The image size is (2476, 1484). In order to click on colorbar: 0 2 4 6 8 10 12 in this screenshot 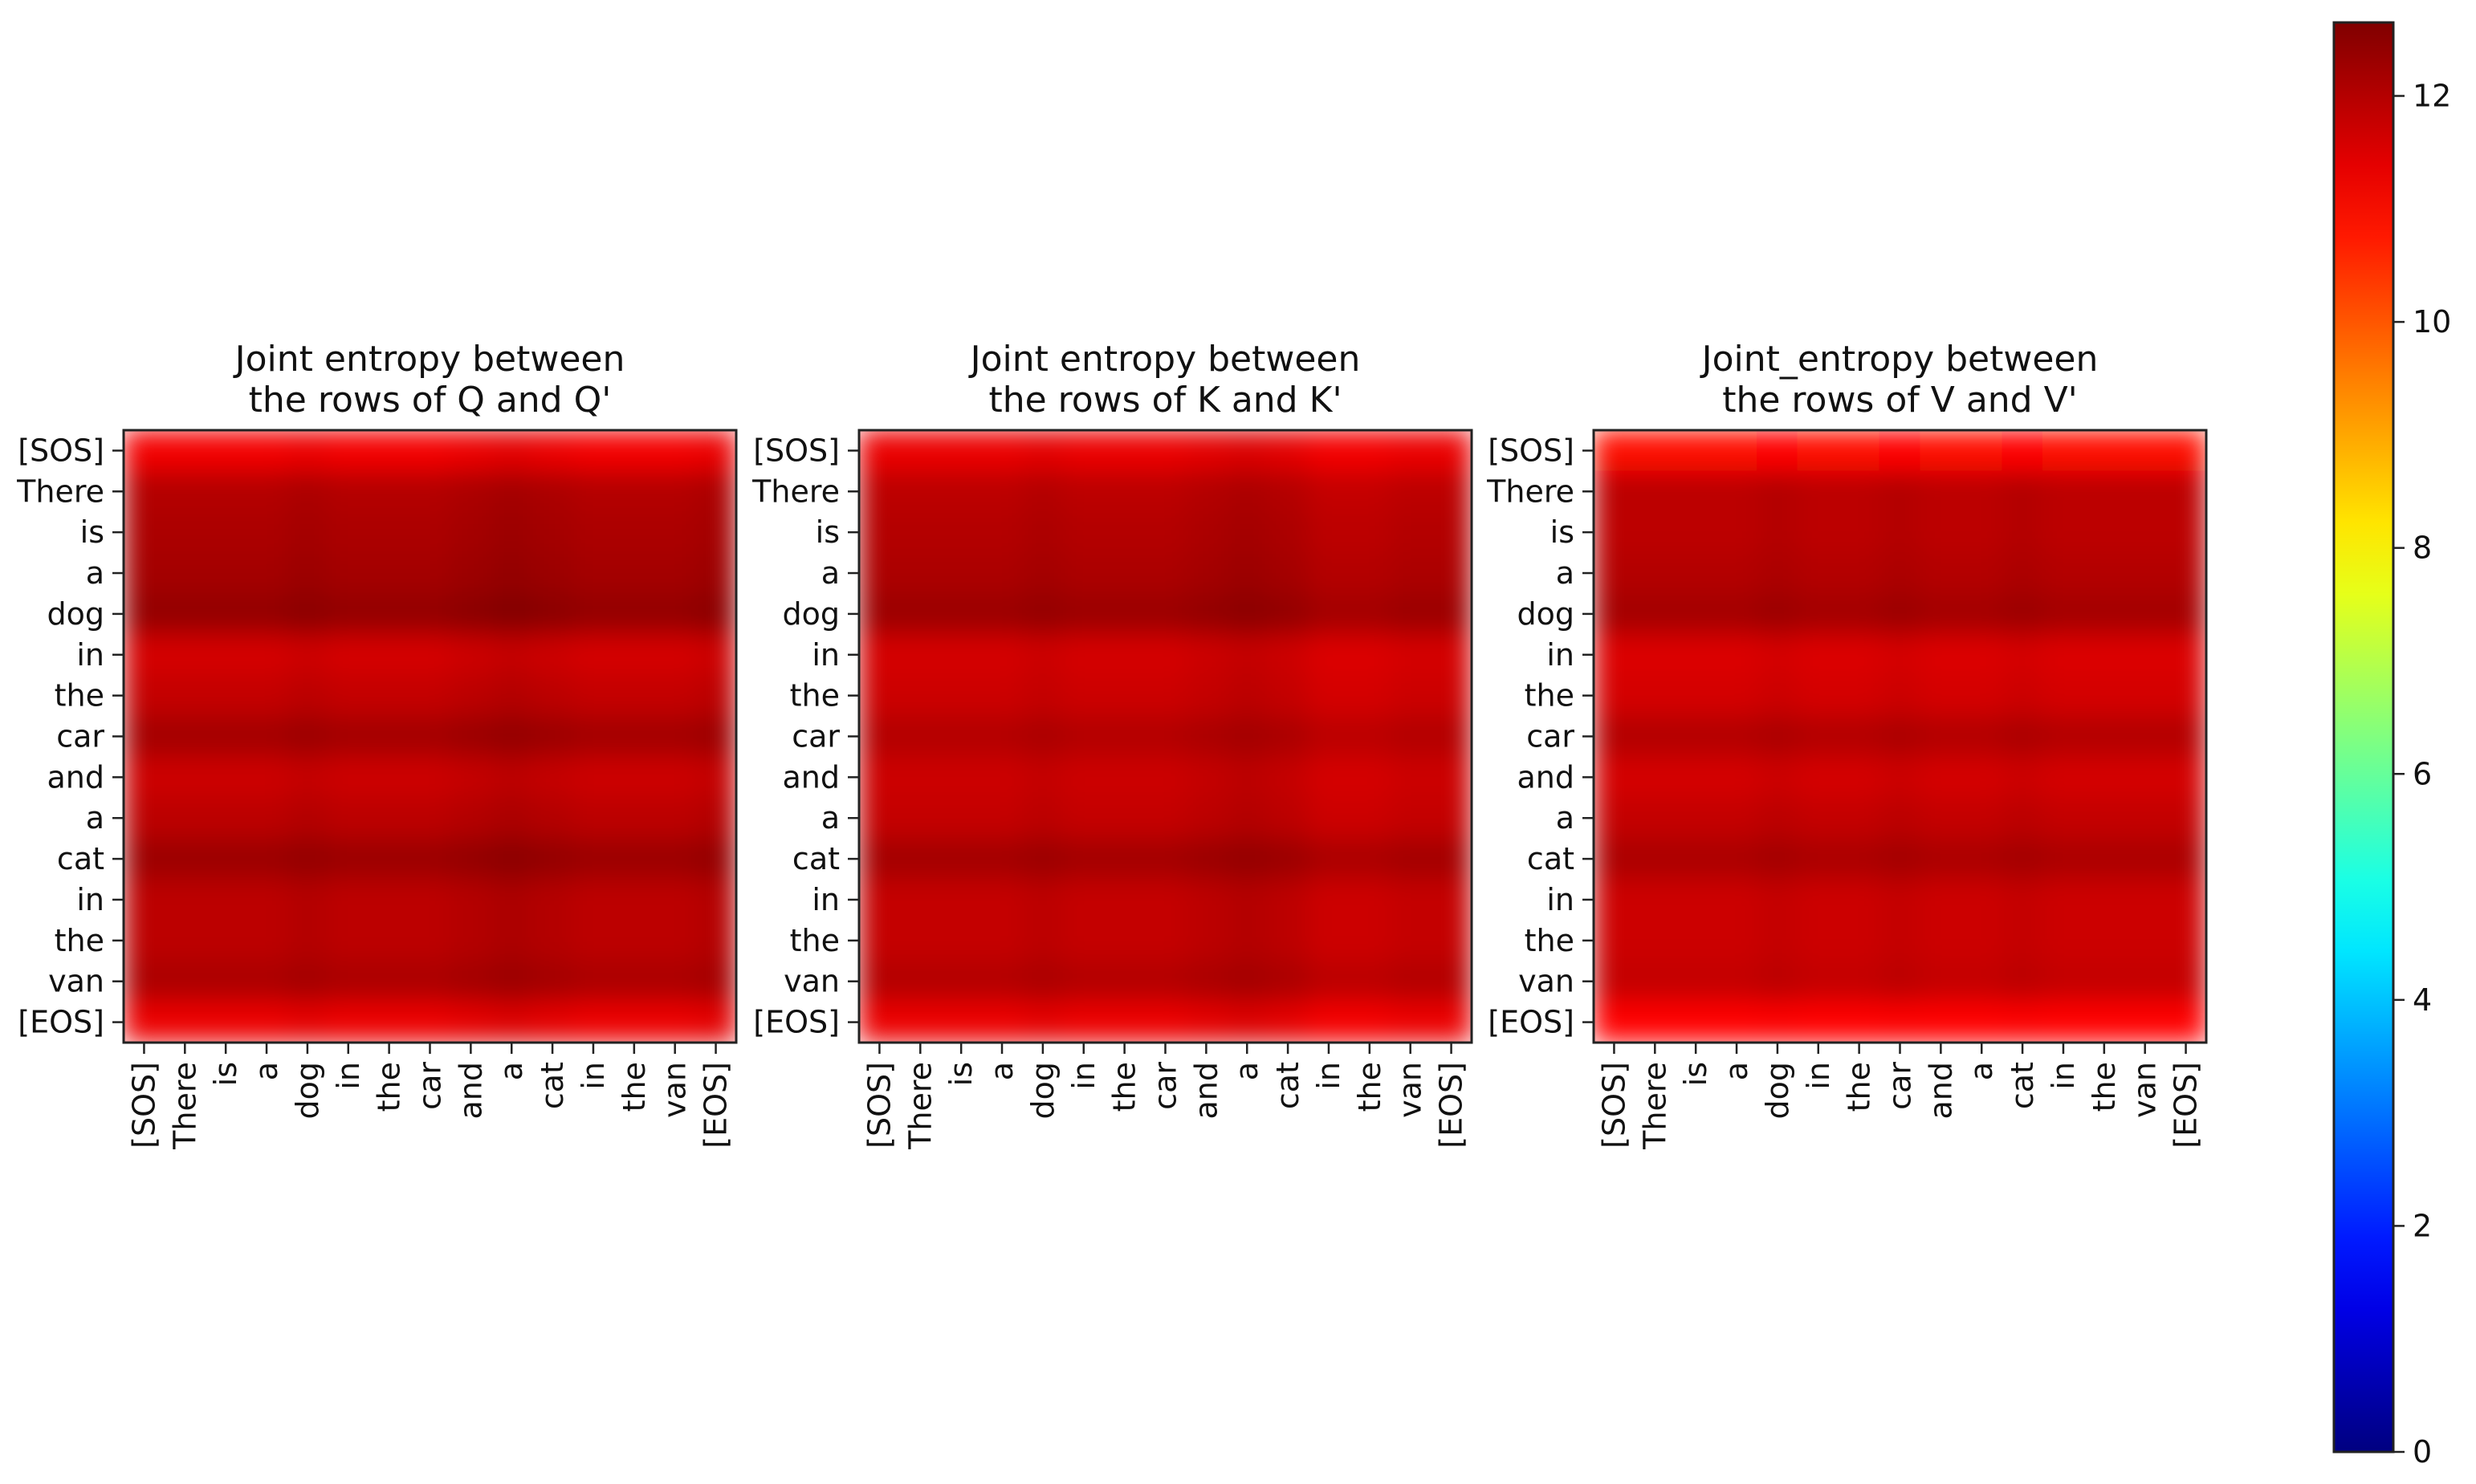, I will do `click(2391, 745)`.